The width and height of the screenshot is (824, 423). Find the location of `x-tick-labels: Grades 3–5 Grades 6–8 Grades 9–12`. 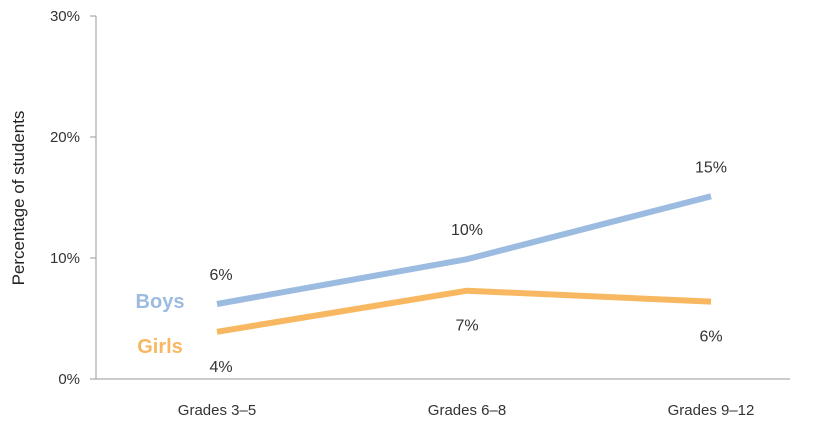

x-tick-labels: Grades 3–5 Grades 6–8 Grades 9–12 is located at coordinates (466, 410).